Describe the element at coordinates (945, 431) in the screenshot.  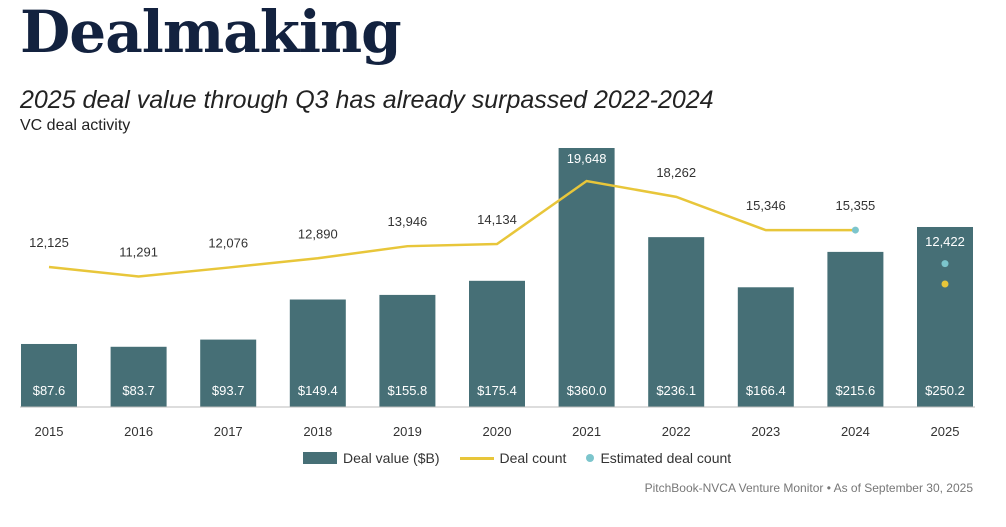
I see `x-tick-2025: 2025` at that location.